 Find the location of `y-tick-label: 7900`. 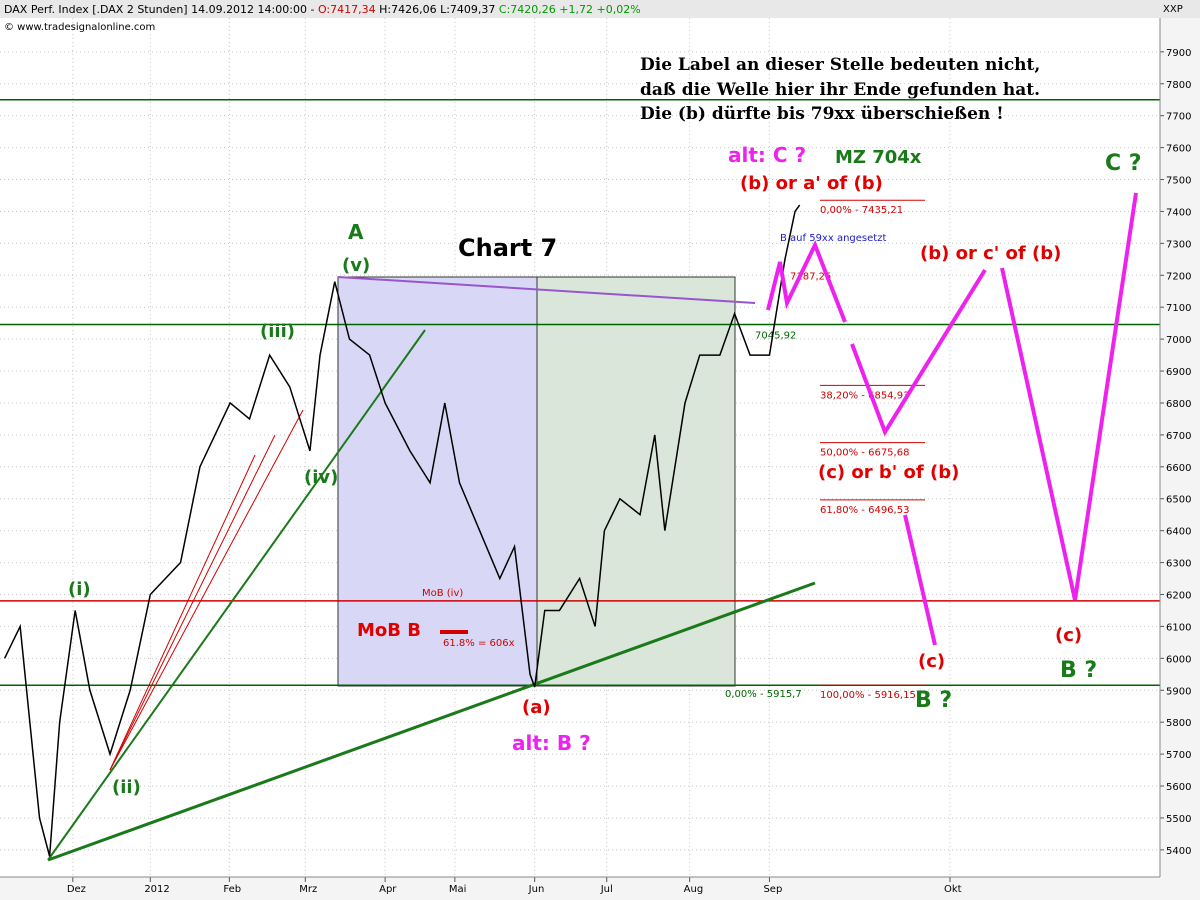

y-tick-label: 7900 is located at coordinates (1178, 53).